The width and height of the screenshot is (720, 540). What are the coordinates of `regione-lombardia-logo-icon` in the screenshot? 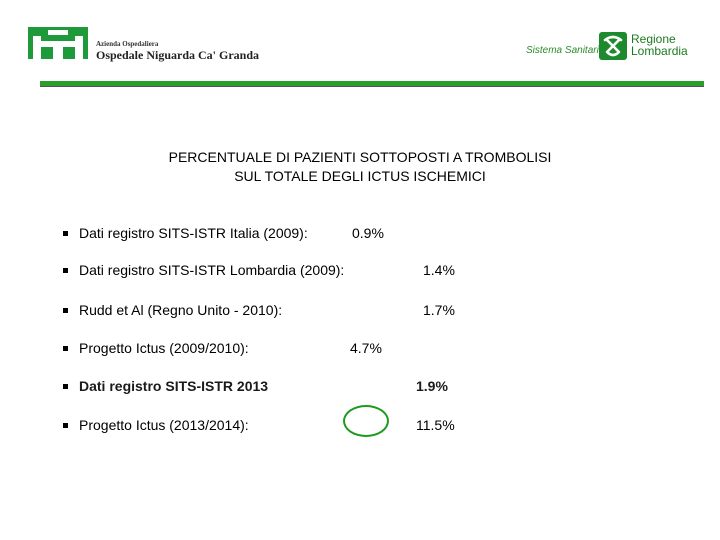 It's located at (613, 46).